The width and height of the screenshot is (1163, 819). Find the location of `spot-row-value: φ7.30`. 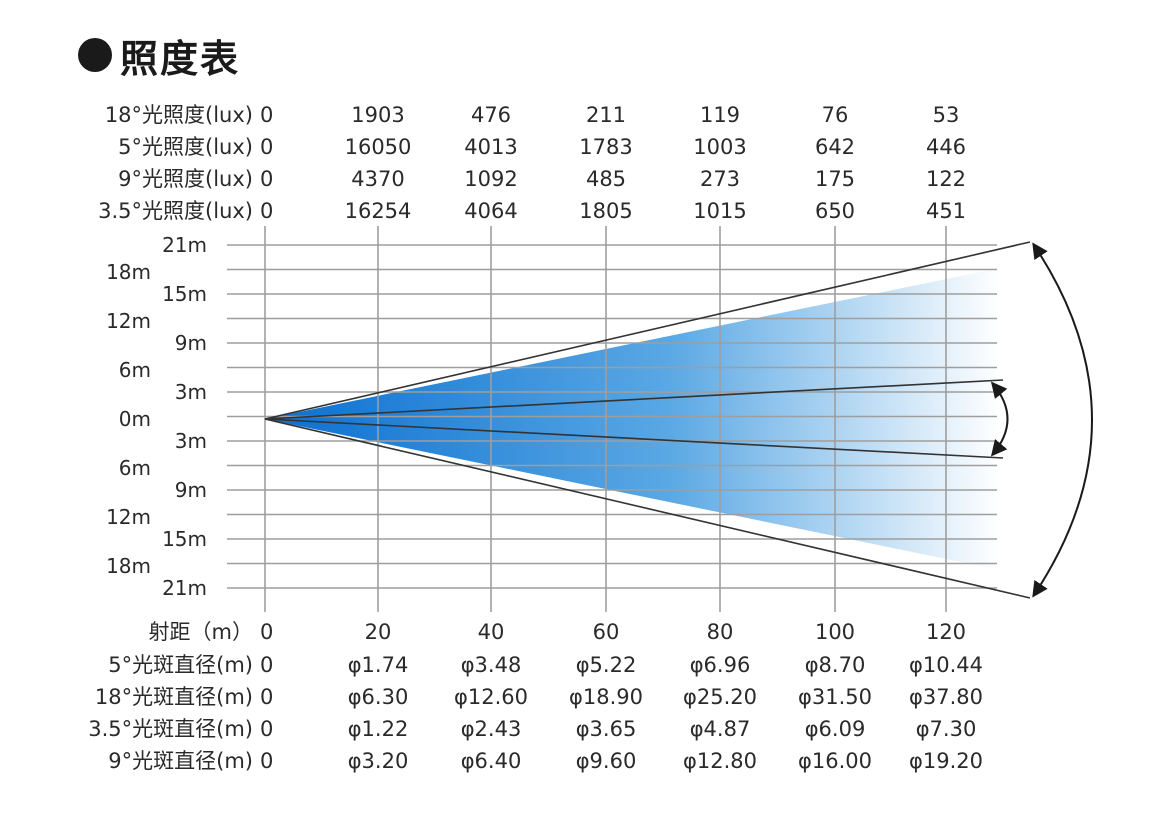

spot-row-value: φ7.30 is located at coordinates (946, 729).